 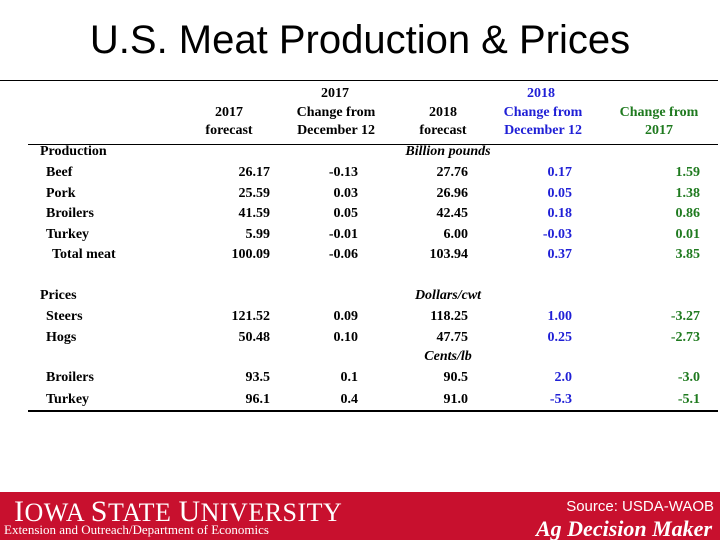 I want to click on row-value: 50.48, so click(x=254, y=337).